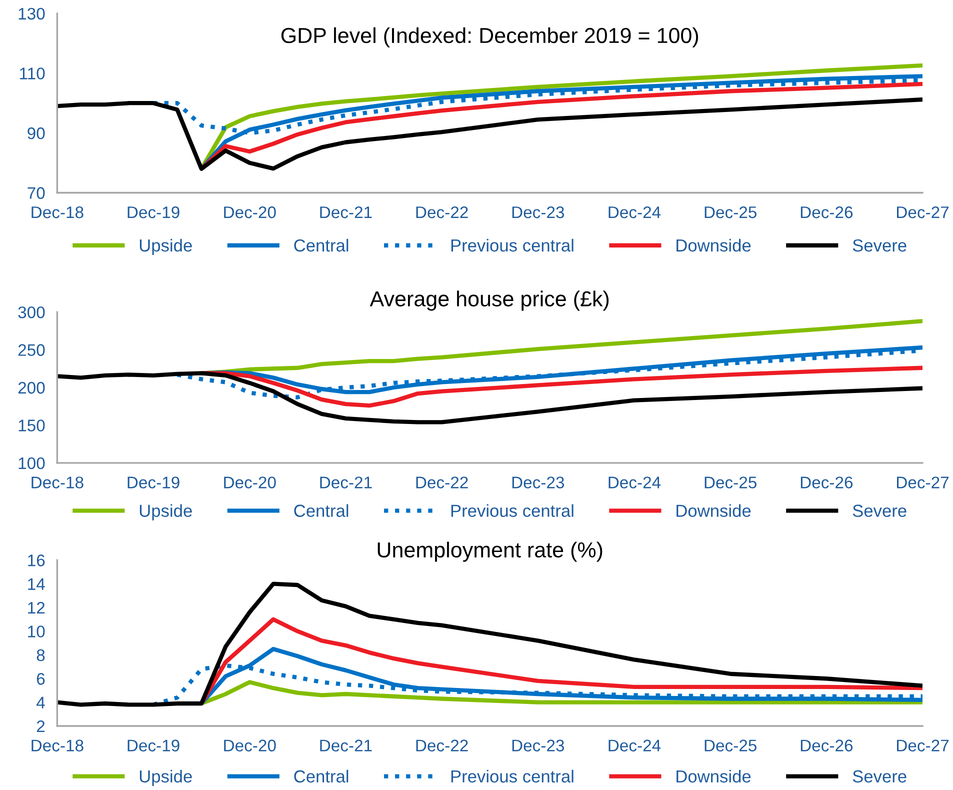 This screenshot has width=953, height=790. What do you see at coordinates (40, 679) in the screenshot?
I see `y-tick-label: 6` at bounding box center [40, 679].